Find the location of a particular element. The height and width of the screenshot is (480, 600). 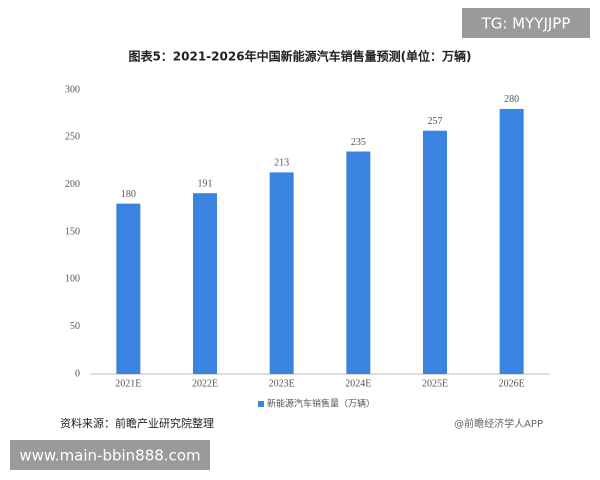

data-label: 180 is located at coordinates (128, 194).